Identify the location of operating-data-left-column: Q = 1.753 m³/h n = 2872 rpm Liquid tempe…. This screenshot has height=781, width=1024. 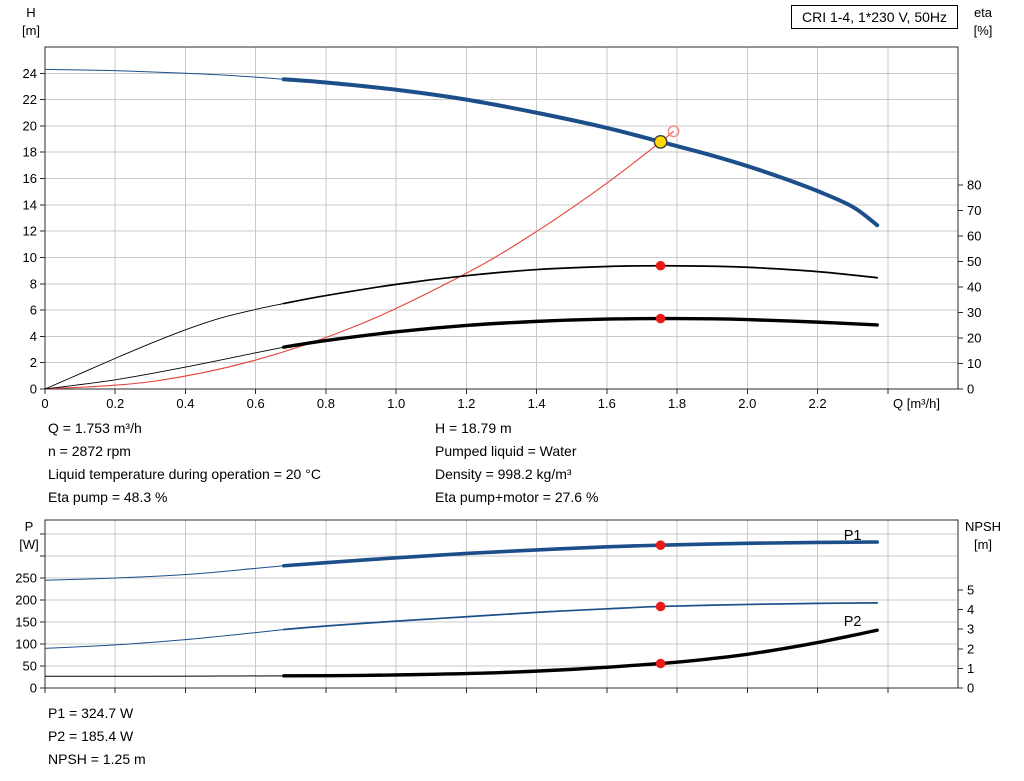
(184, 463).